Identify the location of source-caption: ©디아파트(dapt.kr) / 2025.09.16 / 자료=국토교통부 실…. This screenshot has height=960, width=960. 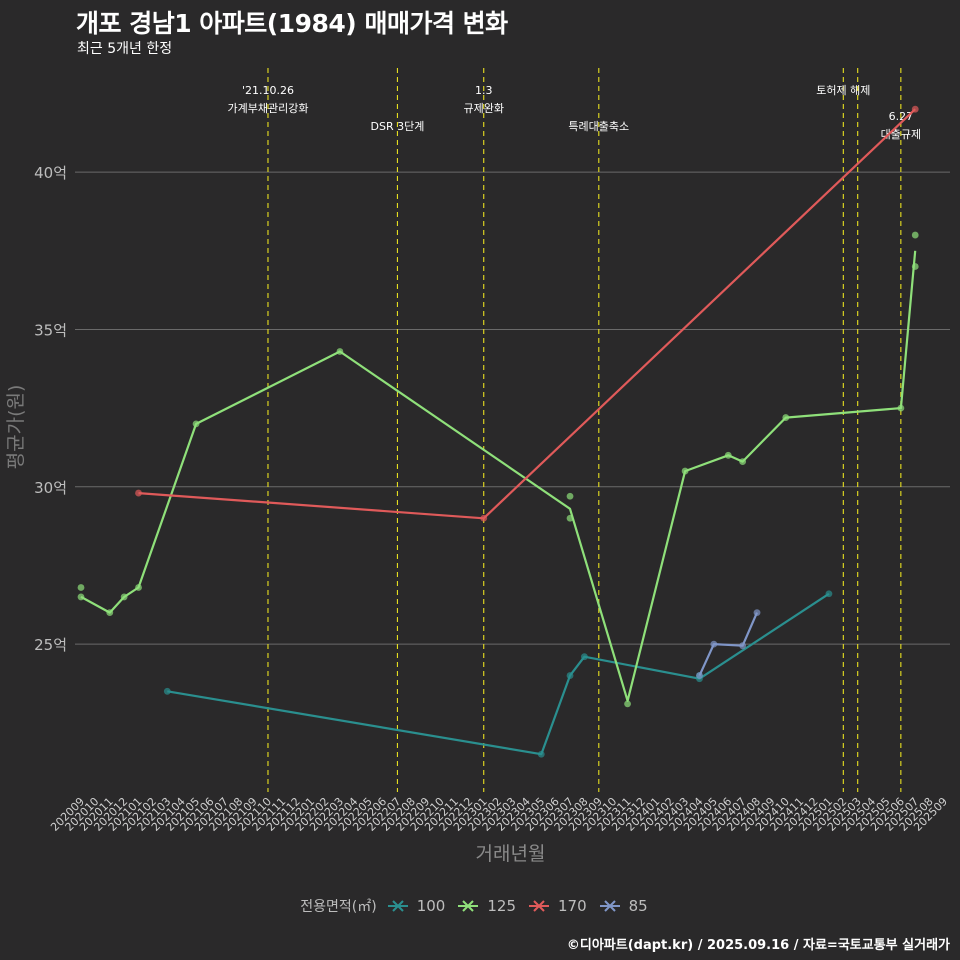
(758, 945).